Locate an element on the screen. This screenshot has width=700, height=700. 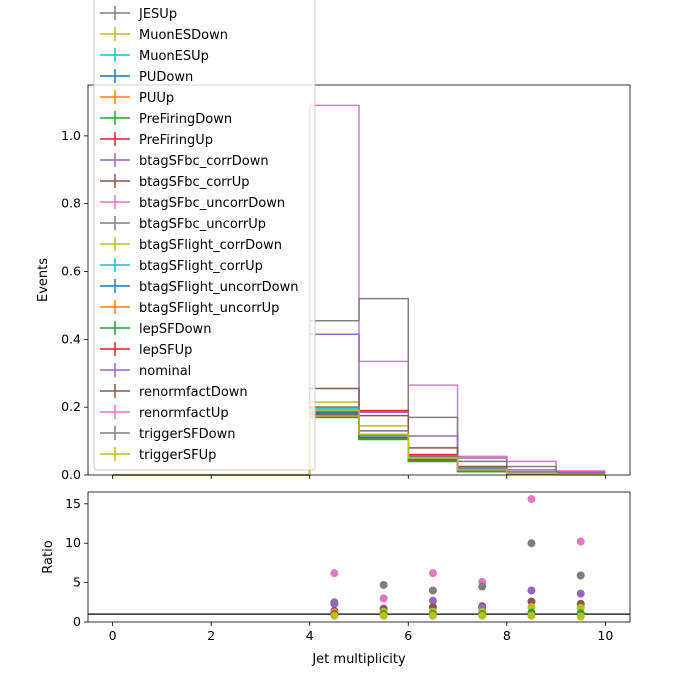
legend-entry: renormfactDown is located at coordinates (174, 392).